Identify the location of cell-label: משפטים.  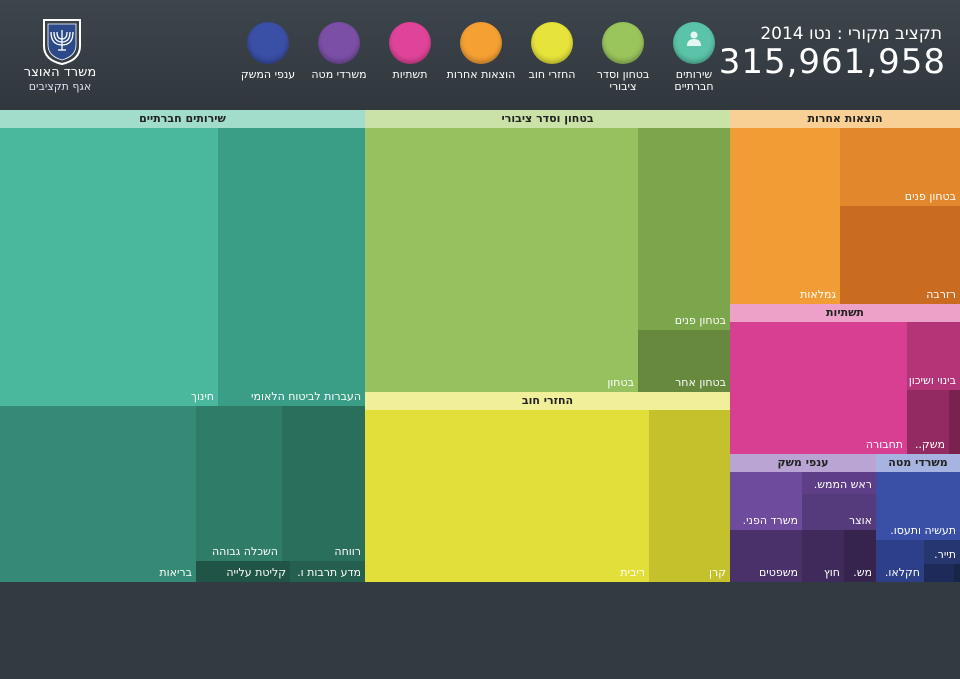
(778, 572).